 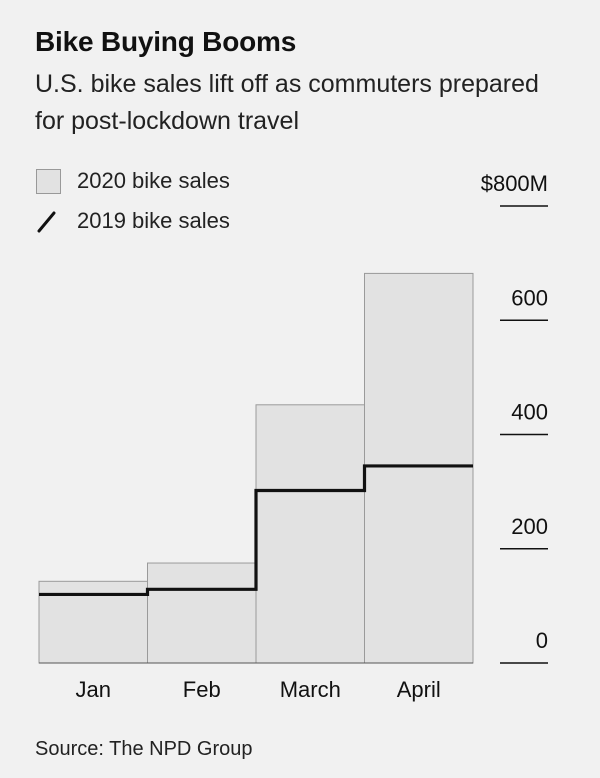 I want to click on y-tick-label-0: 0, so click(x=542, y=640).